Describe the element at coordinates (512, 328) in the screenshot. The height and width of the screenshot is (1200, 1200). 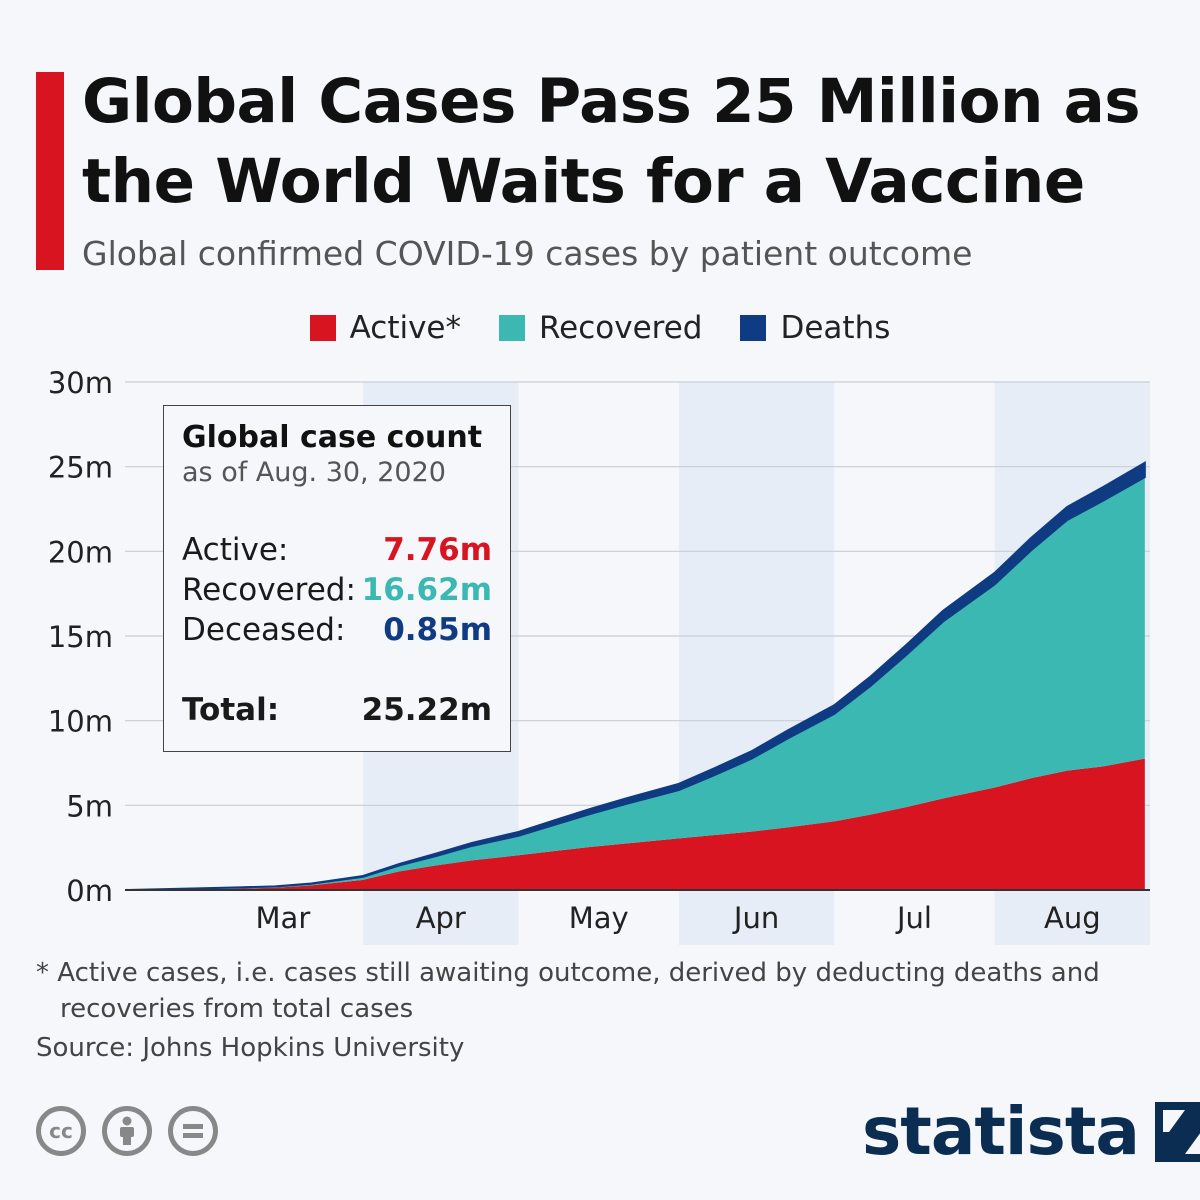
I see `legend-swatch-recovered` at that location.